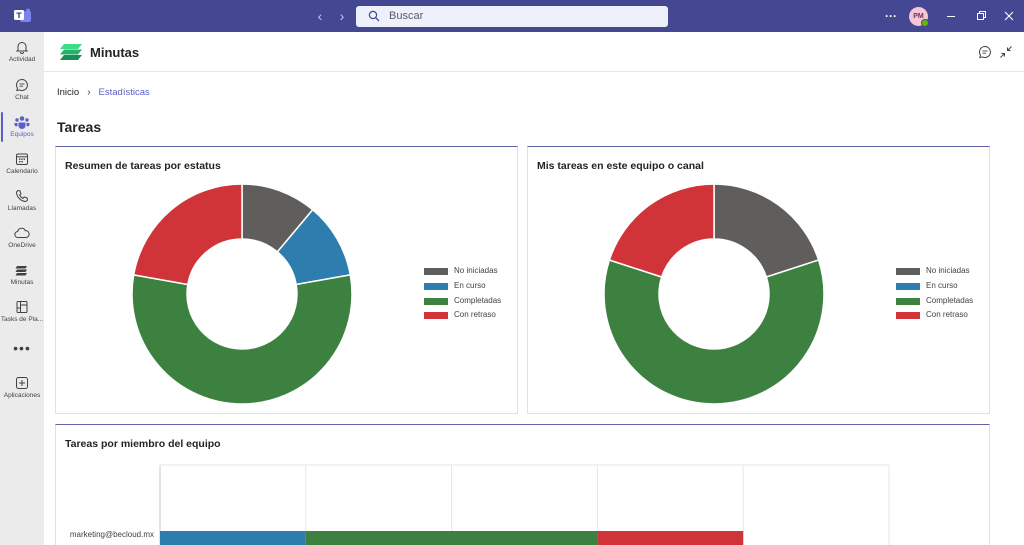 The image size is (1024, 545). I want to click on app-title: Minutas, so click(115, 52).